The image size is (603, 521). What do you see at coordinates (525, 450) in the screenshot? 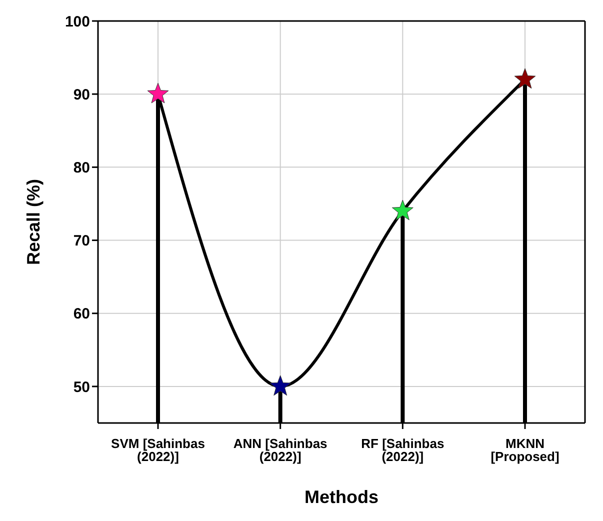
I see `x-tick-label: MKNN [Proposed]` at bounding box center [525, 450].